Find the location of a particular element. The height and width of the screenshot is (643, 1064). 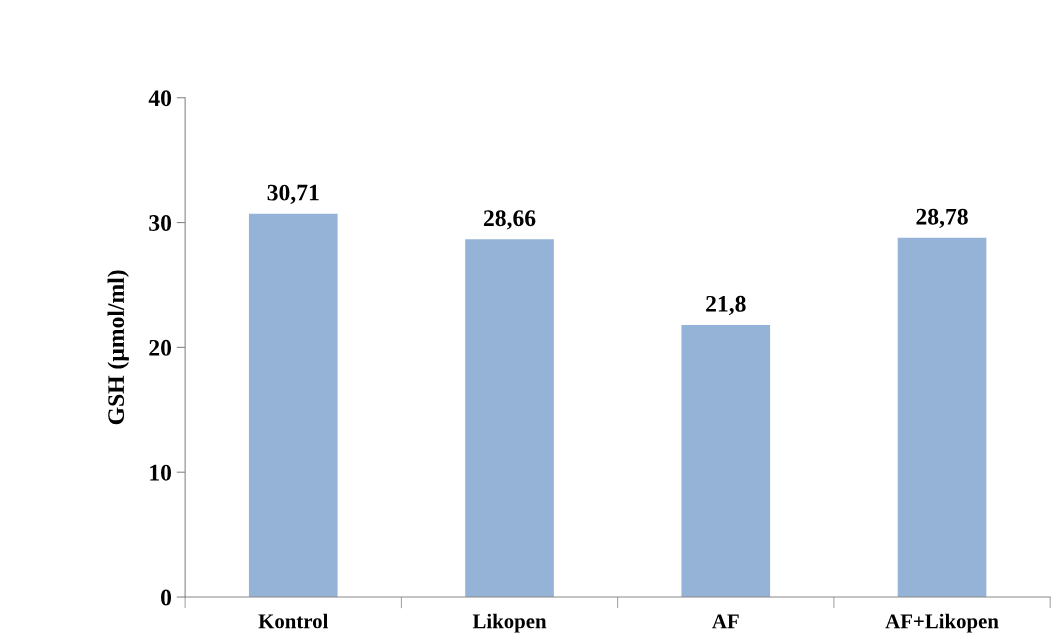

y-axis-title: GSH (µmol/ml) is located at coordinates (118, 347).